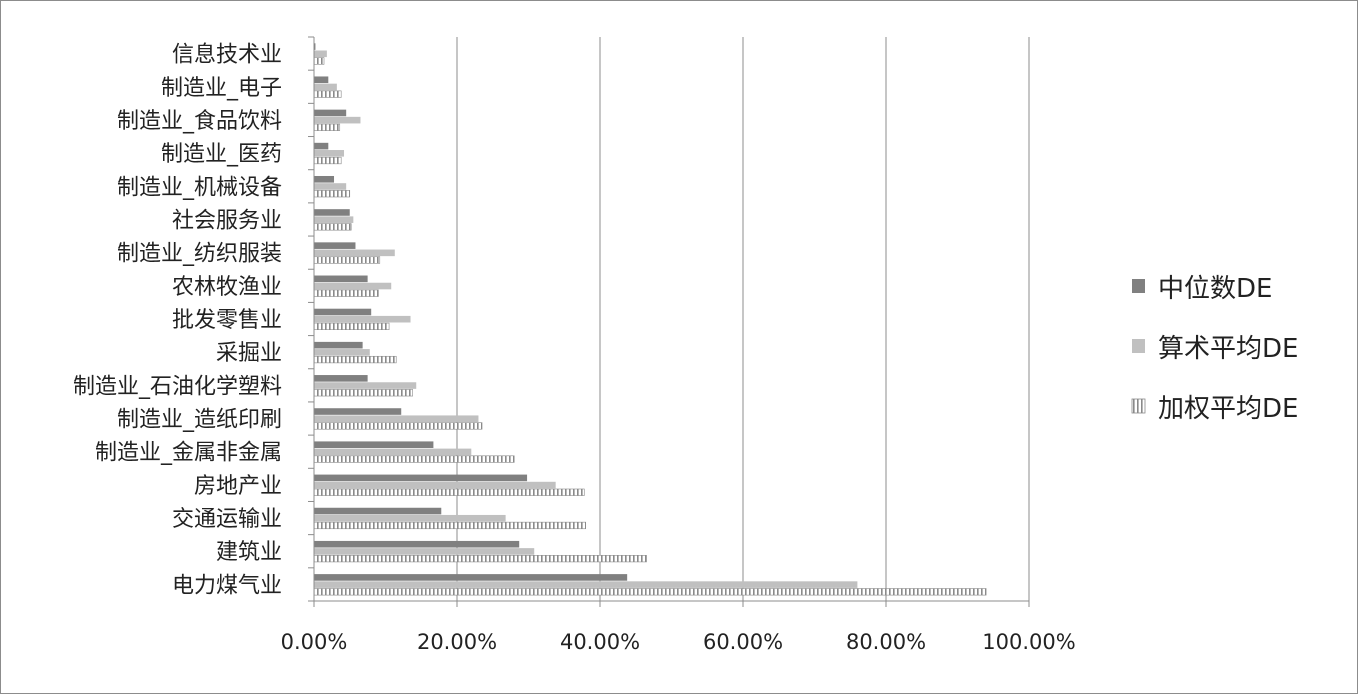 This screenshot has width=1358, height=694. What do you see at coordinates (177, 386) in the screenshot?
I see `category-label: 制造业_石油化学塑料` at bounding box center [177, 386].